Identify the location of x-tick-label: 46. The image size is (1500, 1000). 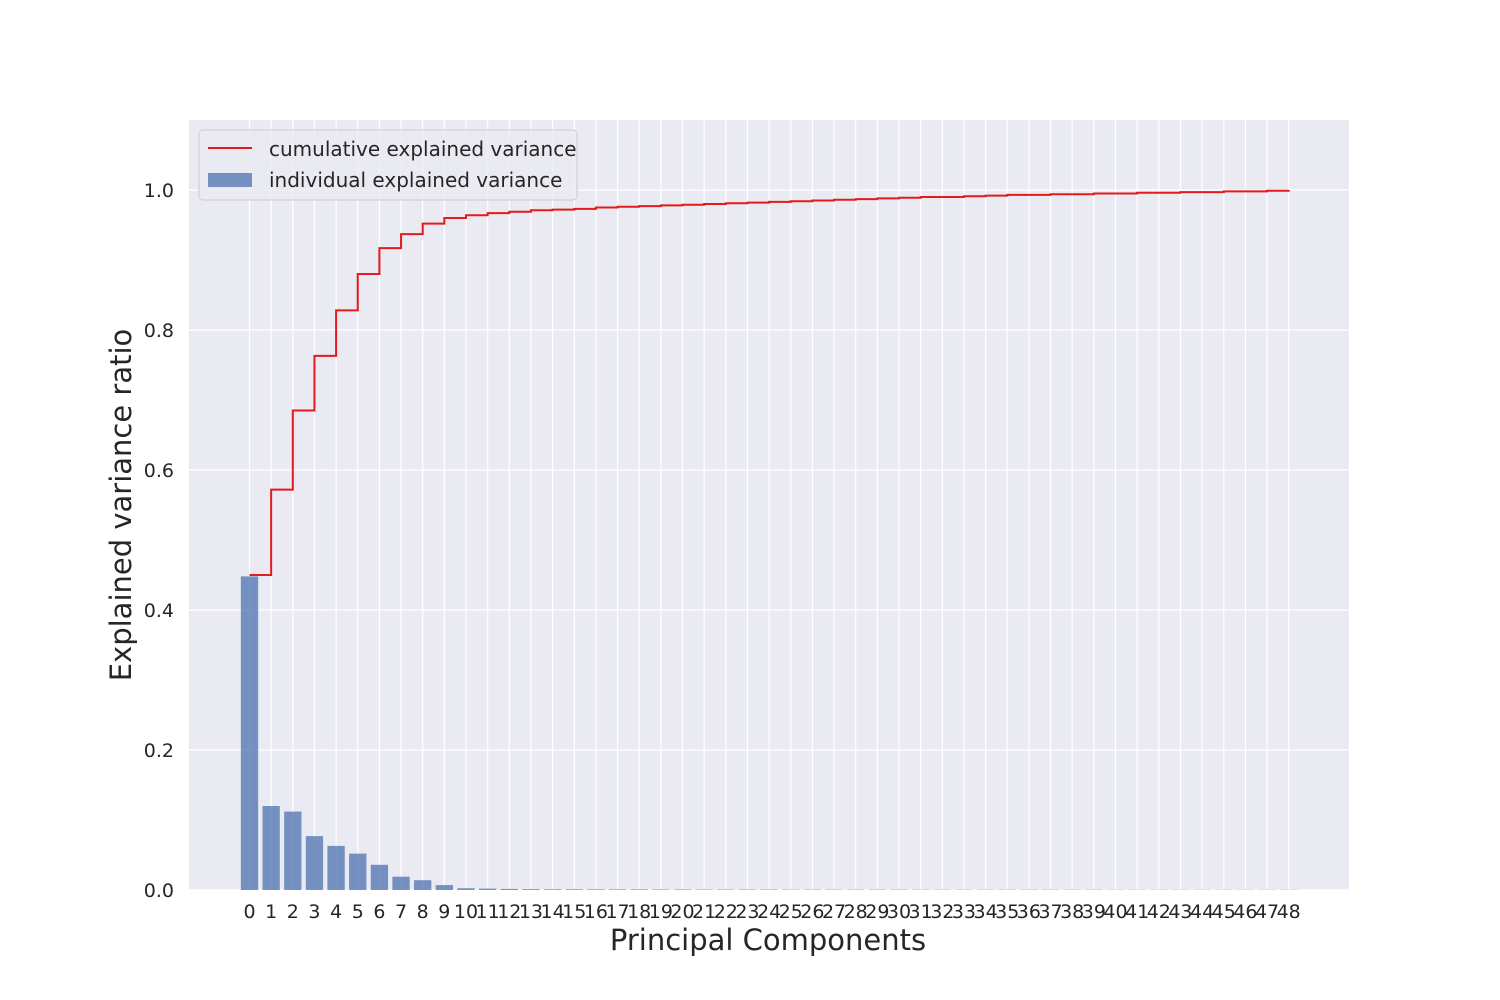
(1245, 912).